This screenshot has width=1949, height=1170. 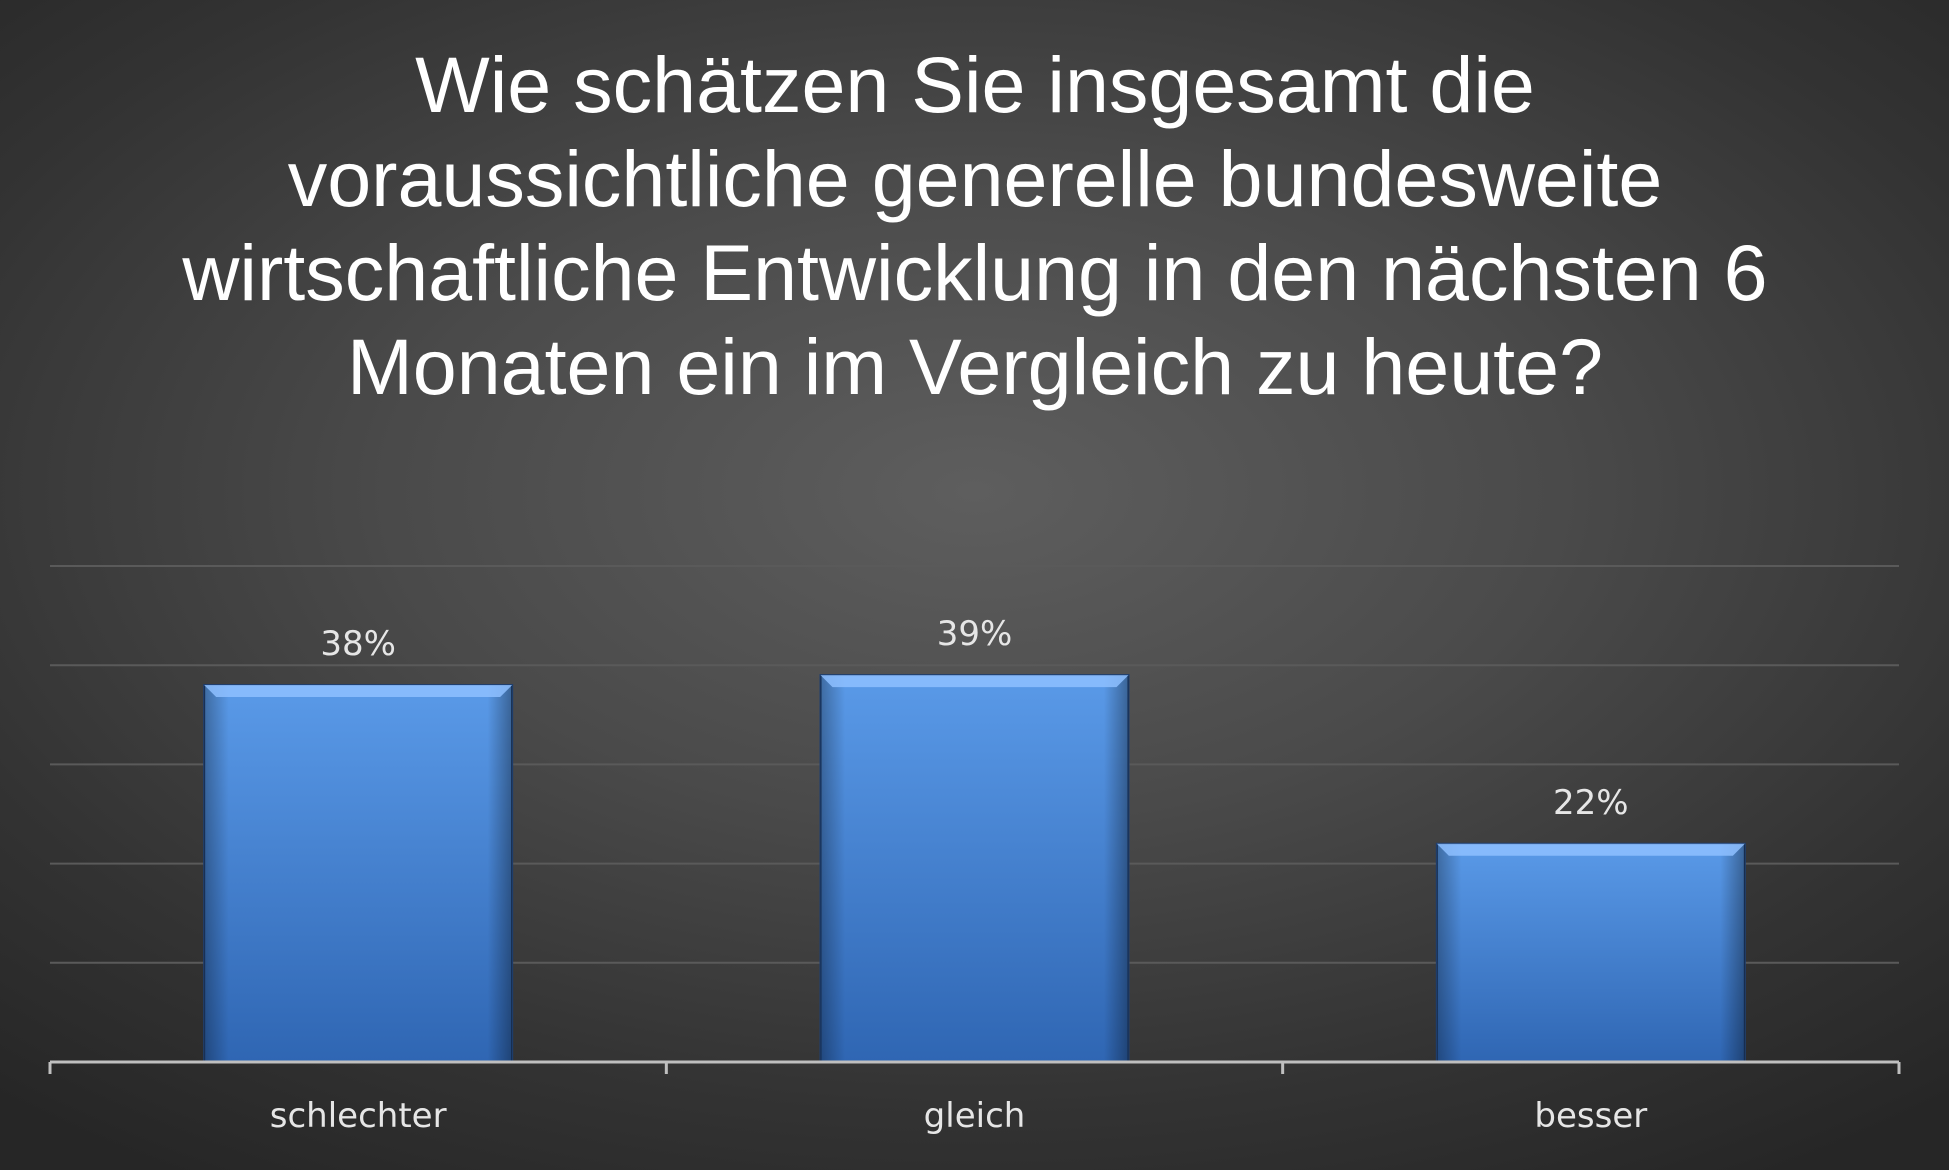 I want to click on bar-gleich, so click(x=974, y=868).